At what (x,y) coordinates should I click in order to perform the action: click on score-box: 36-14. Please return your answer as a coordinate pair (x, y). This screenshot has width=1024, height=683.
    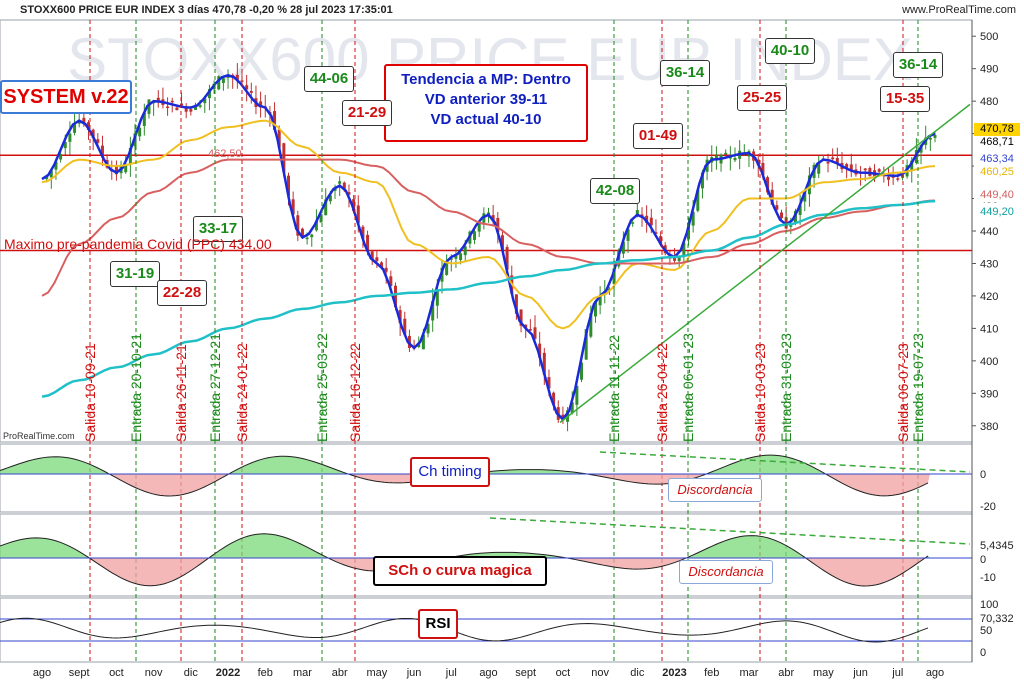
    Looking at the image, I should click on (918, 65).